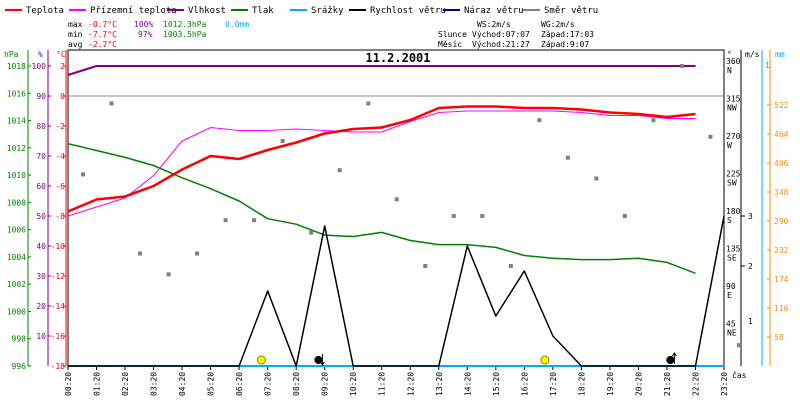 Image resolution: width=800 pixels, height=400 pixels. What do you see at coordinates (494, 24) in the screenshot?
I see `stat-ws: WS:2m/s` at bounding box center [494, 24].